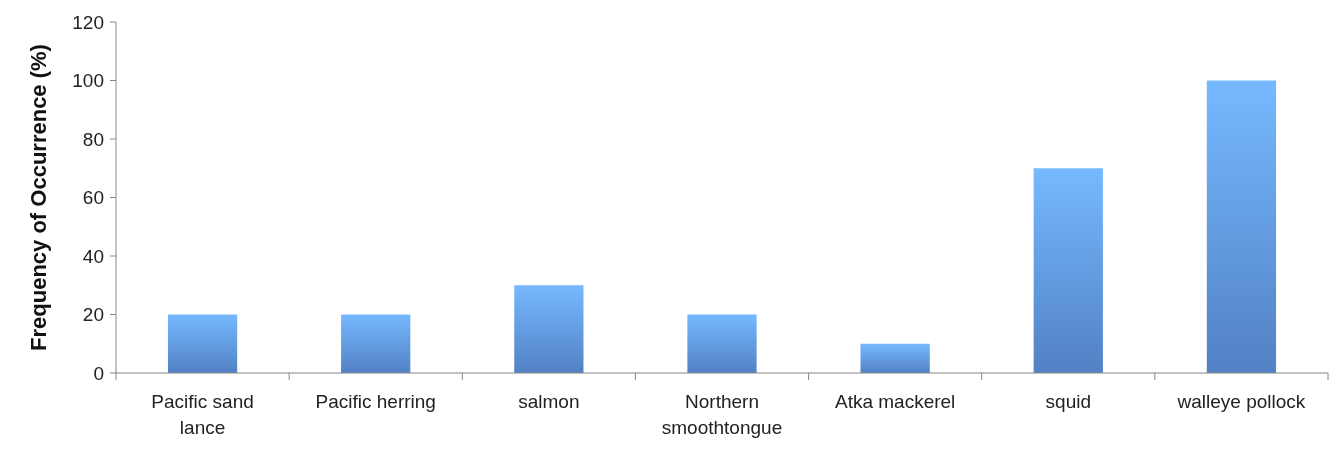  Describe the element at coordinates (93, 315) in the screenshot. I see `y-tick-label: 20` at that location.